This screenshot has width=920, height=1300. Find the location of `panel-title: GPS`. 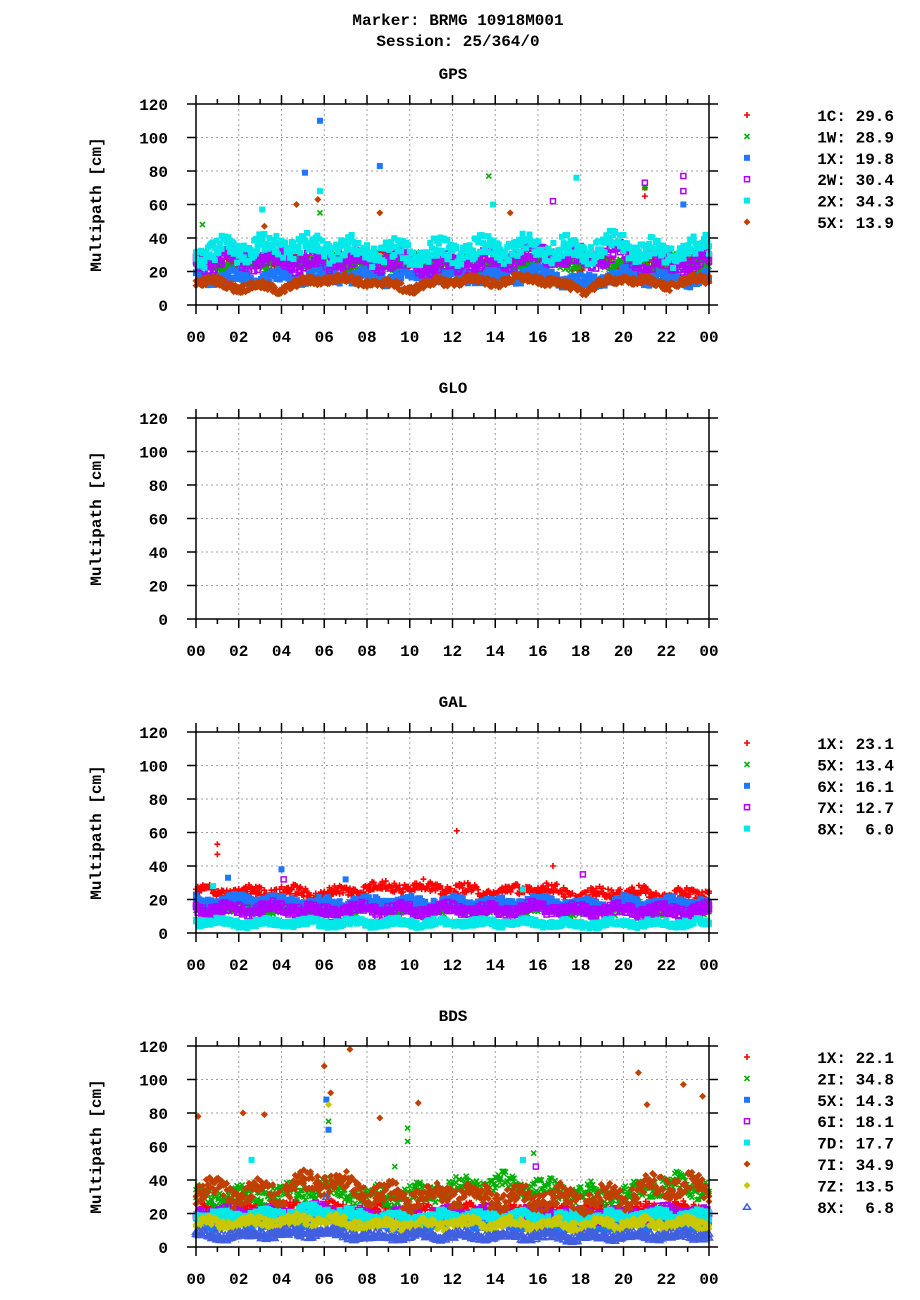

panel-title: GPS is located at coordinates (453, 75).